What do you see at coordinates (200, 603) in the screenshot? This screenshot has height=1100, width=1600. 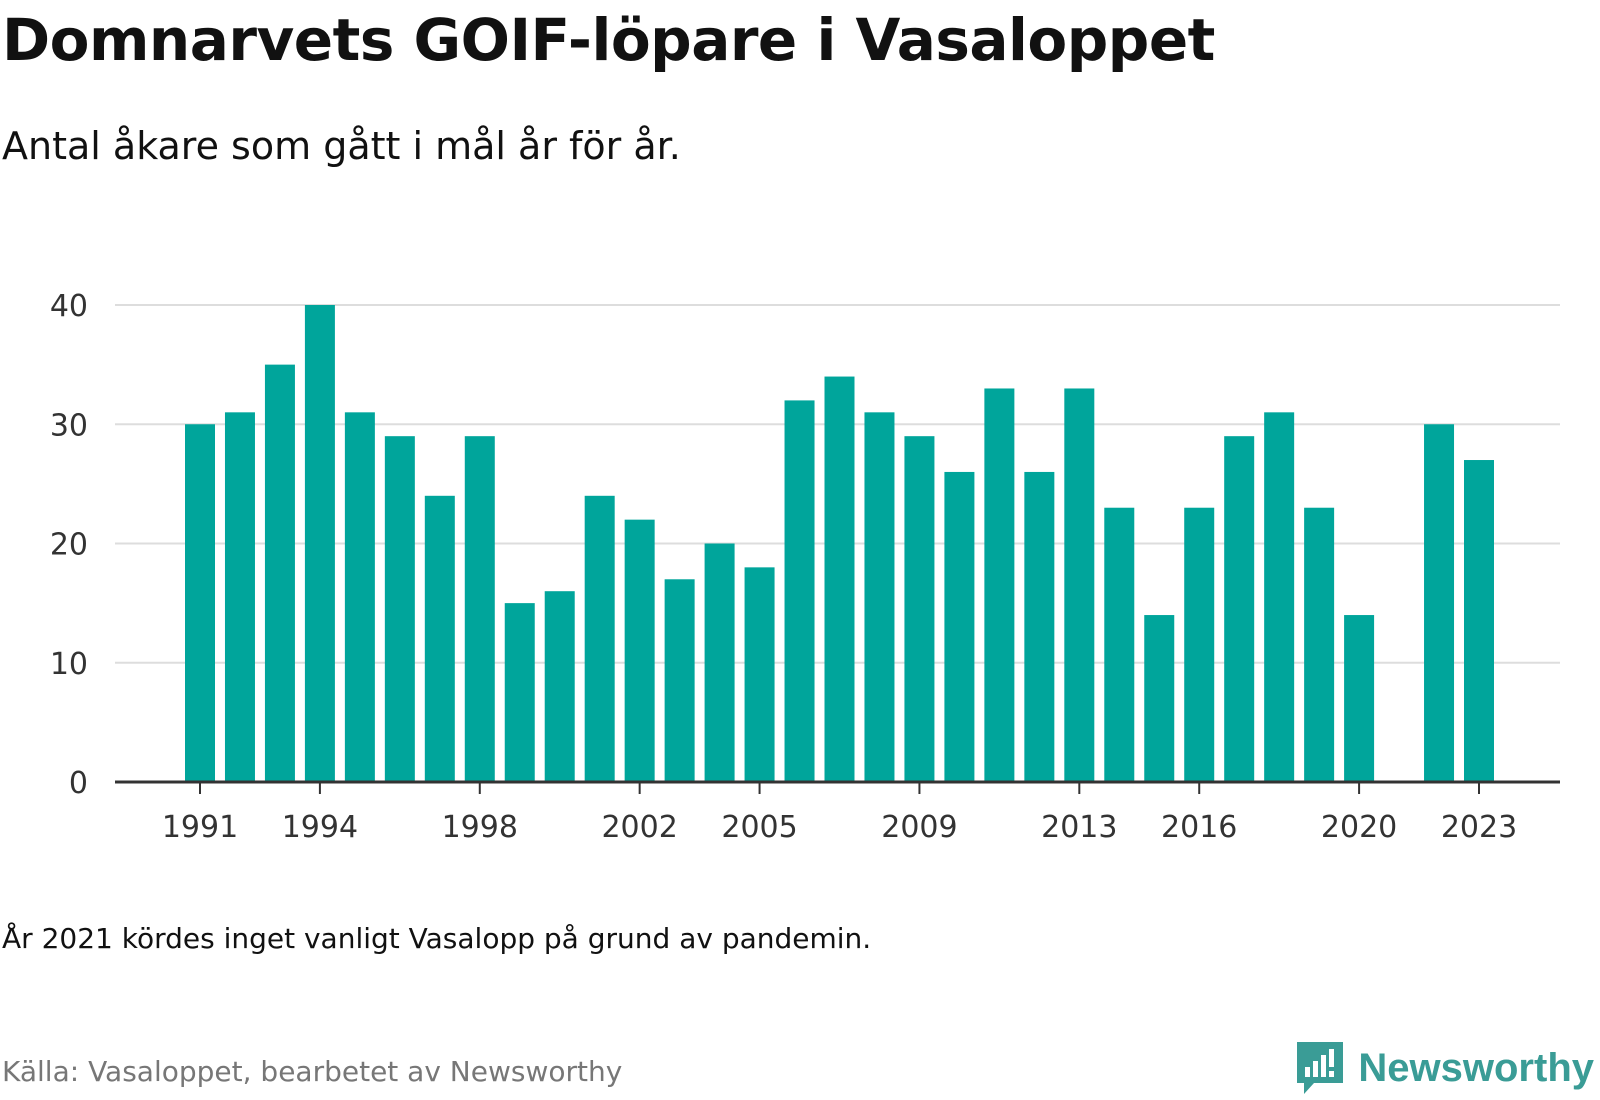 I see `bar-1991` at bounding box center [200, 603].